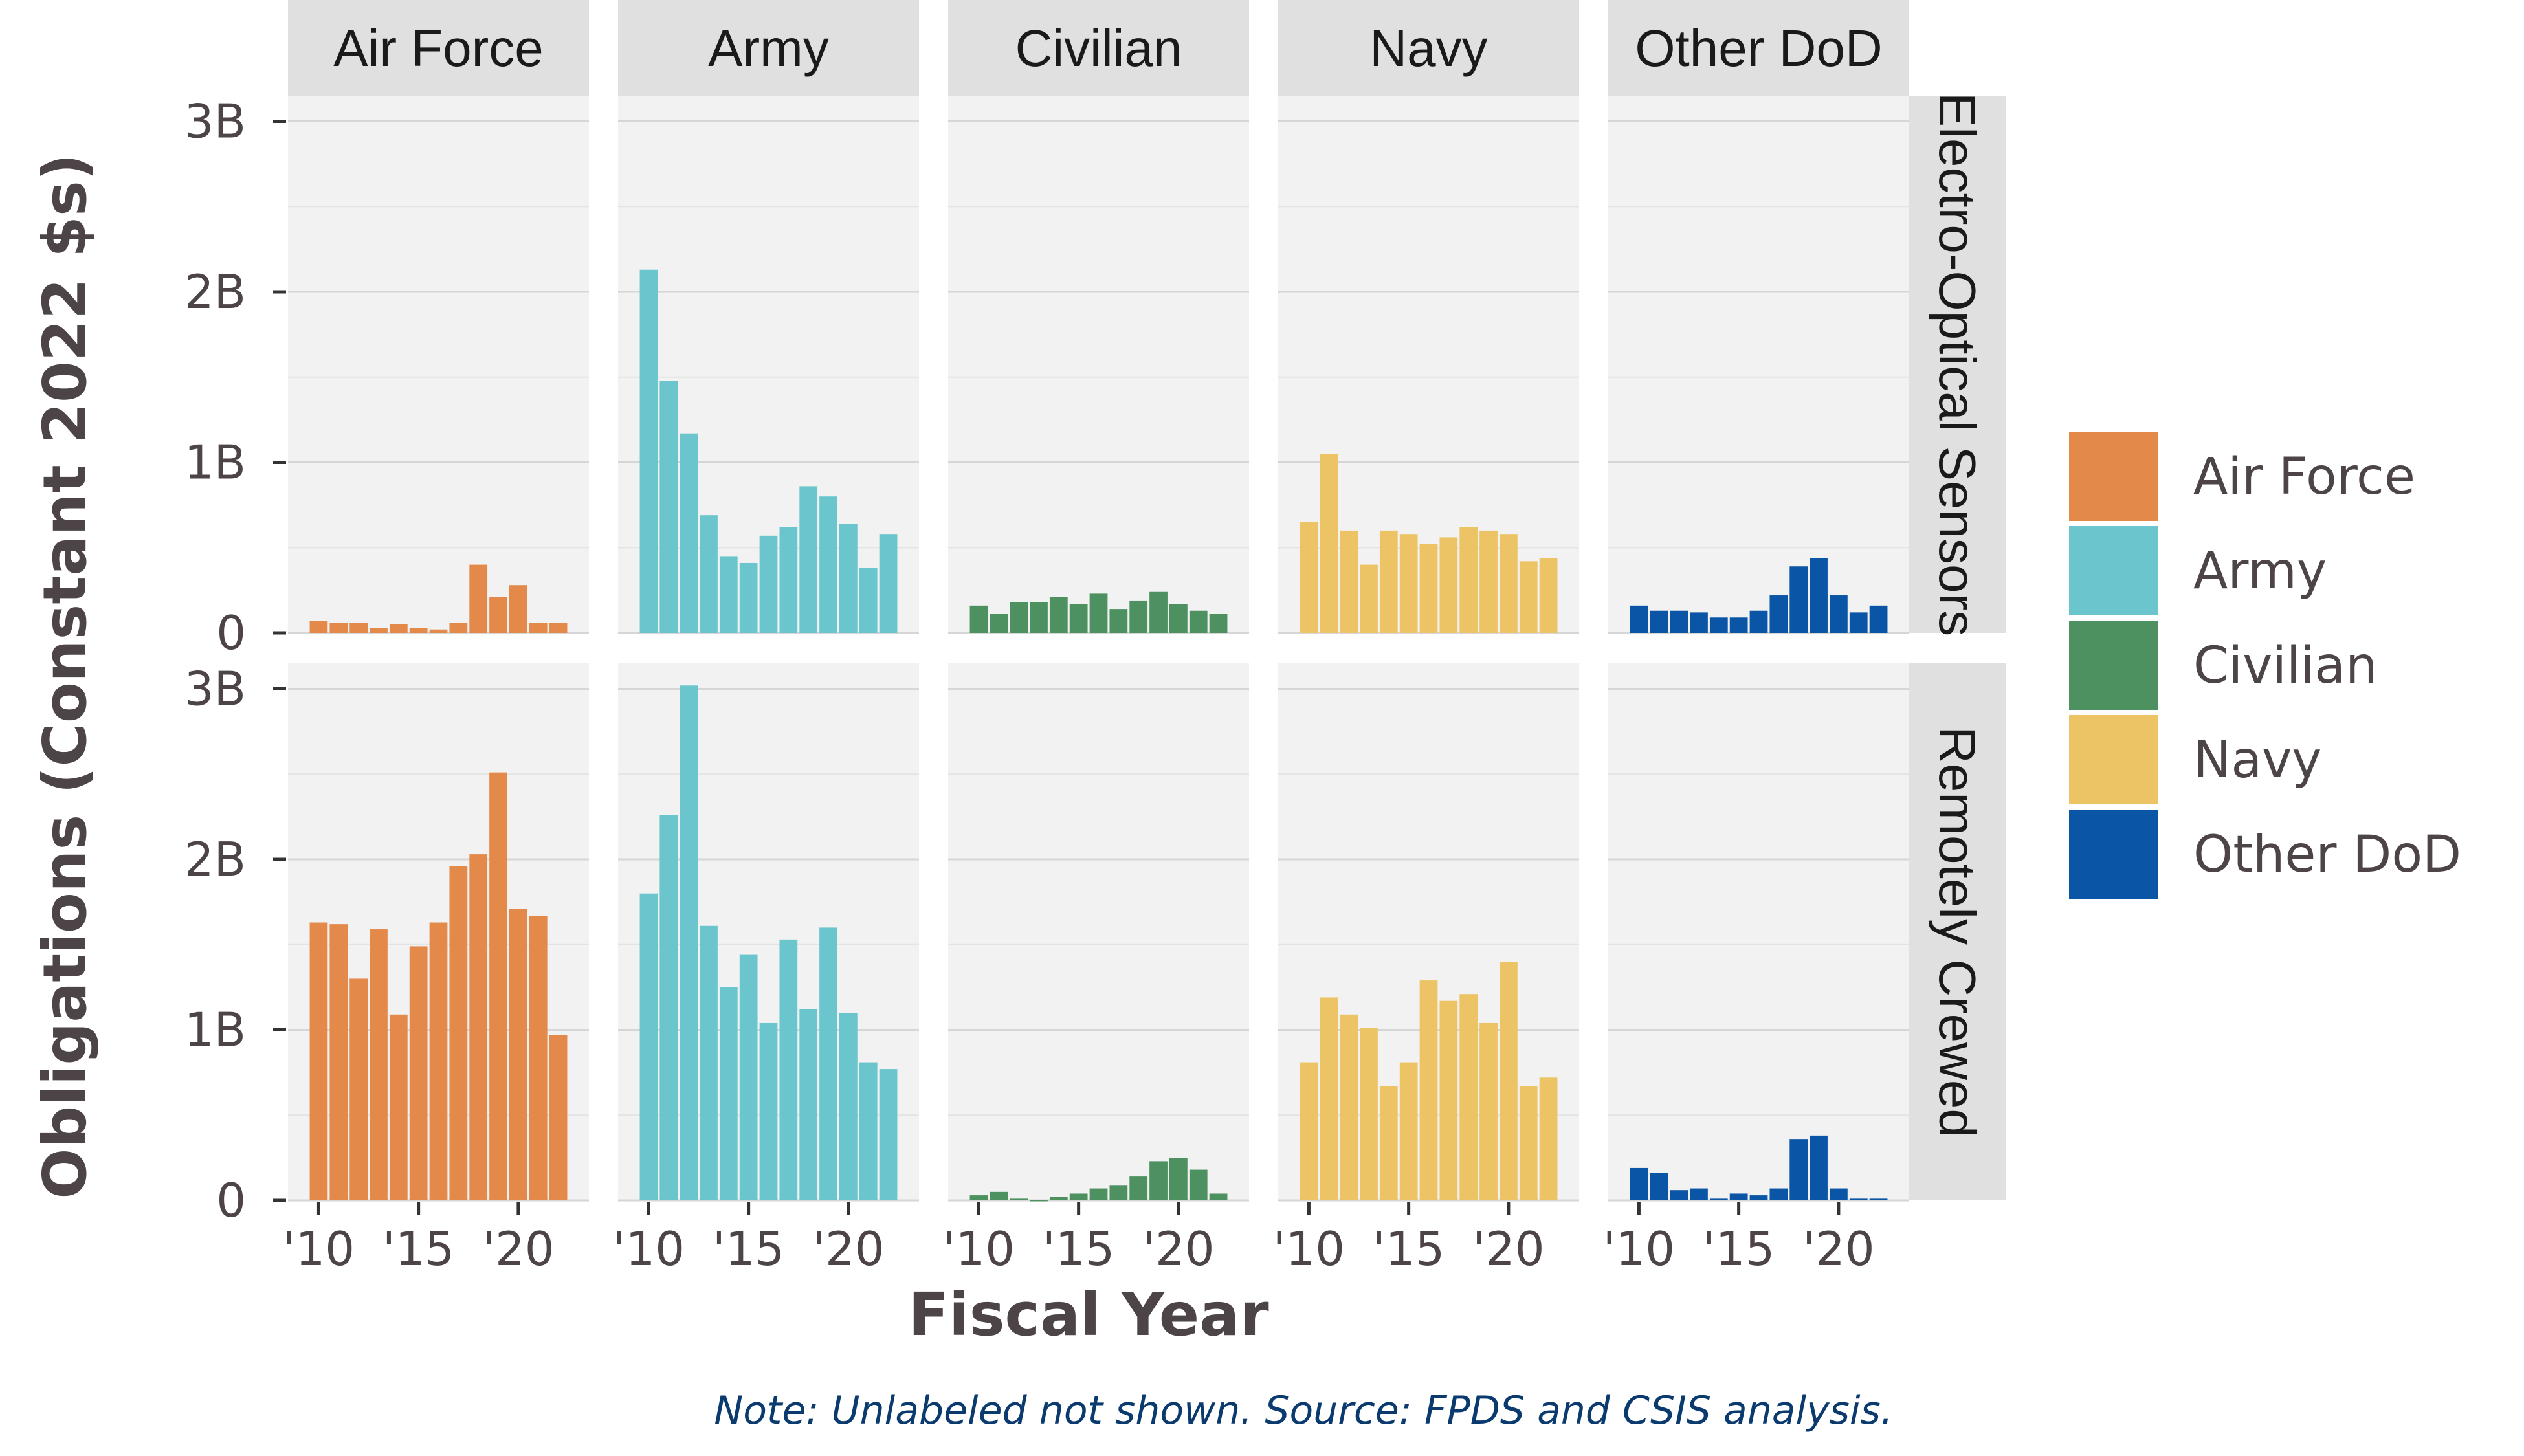 The height and width of the screenshot is (1456, 2524). What do you see at coordinates (1309, 577) in the screenshot?
I see `bar-navy-electro-optical-sensors-2010` at bounding box center [1309, 577].